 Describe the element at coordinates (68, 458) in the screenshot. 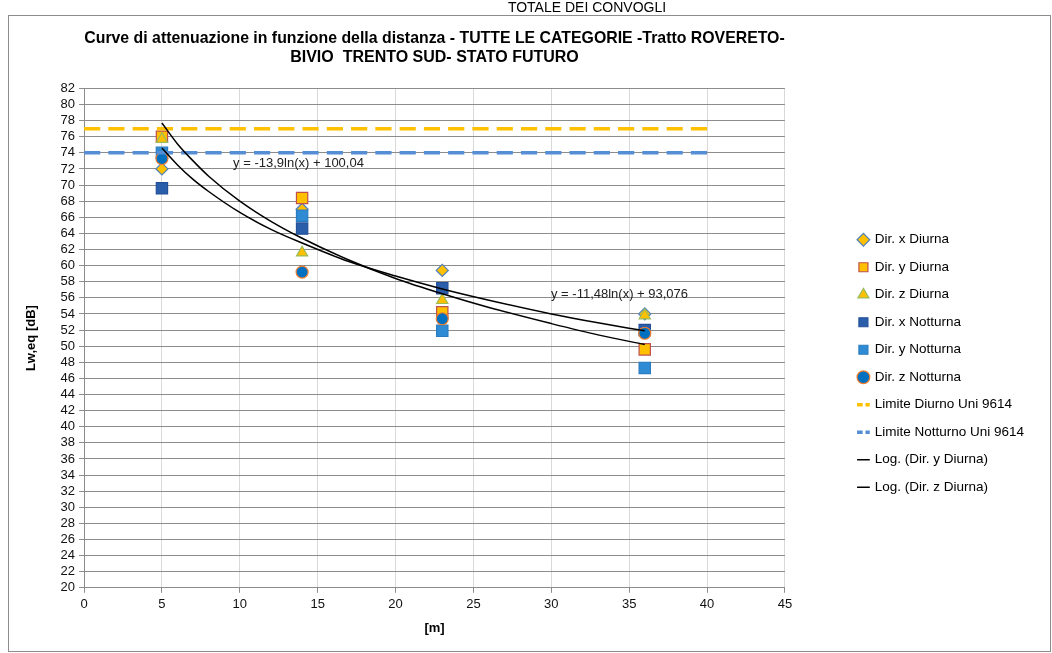

I see `y-tick-label: 36` at that location.